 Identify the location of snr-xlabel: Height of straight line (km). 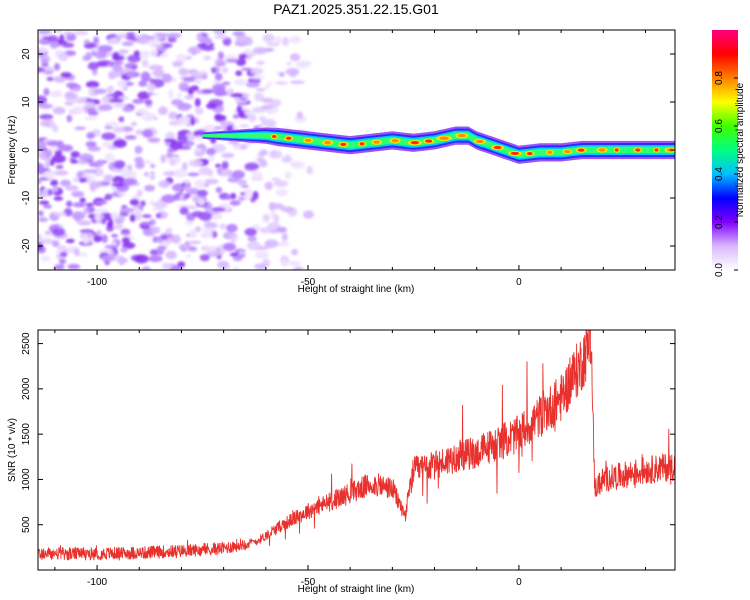
(356, 589).